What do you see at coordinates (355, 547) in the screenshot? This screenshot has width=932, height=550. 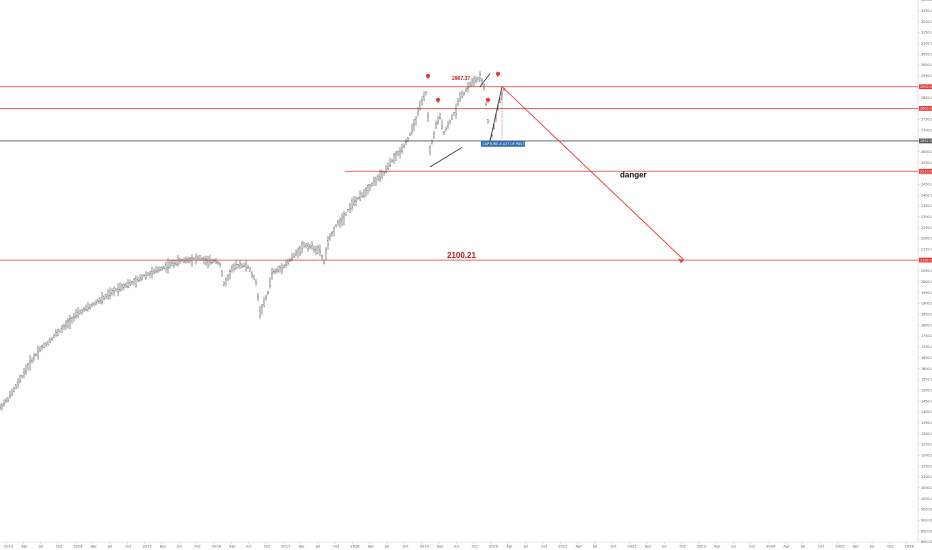 I see `x-tick-label: 2018` at bounding box center [355, 547].